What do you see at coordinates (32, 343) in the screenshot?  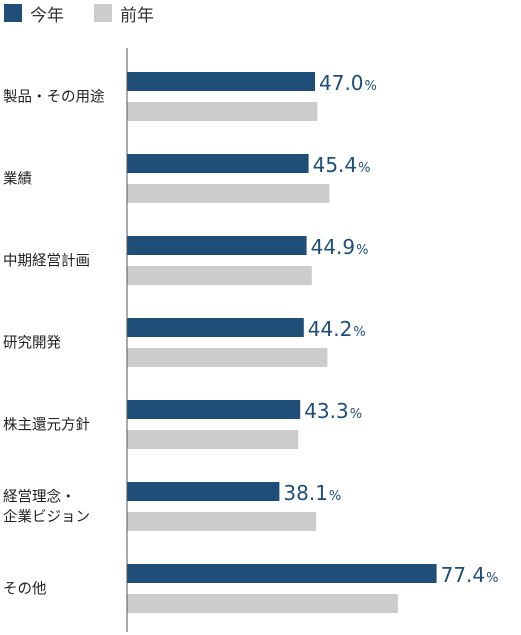 I see `category-label: 研究開発` at bounding box center [32, 343].